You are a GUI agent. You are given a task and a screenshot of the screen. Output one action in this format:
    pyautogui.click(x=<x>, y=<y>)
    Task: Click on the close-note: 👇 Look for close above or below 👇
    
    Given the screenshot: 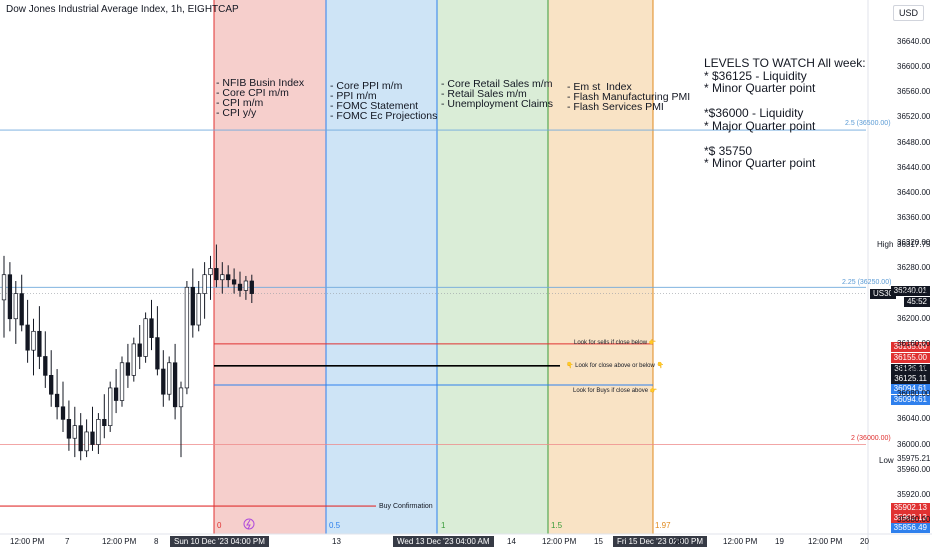 What is the action you would take?
    pyautogui.click(x=615, y=366)
    